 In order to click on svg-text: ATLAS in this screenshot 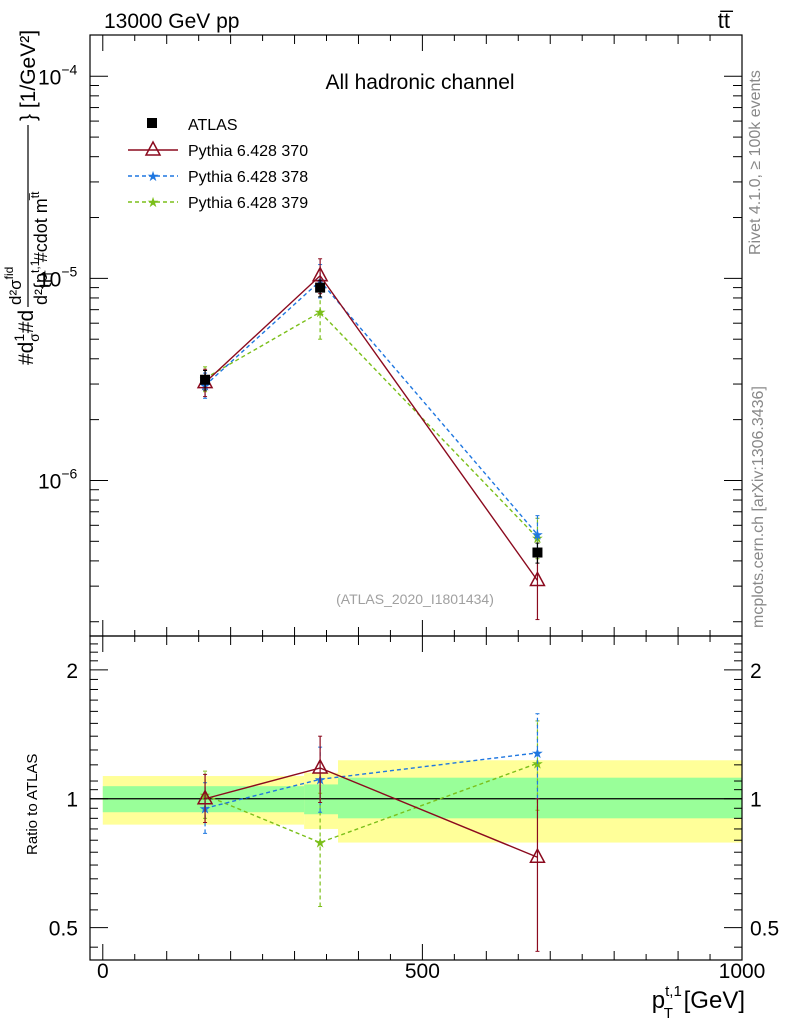, I will do `click(213, 125)`.